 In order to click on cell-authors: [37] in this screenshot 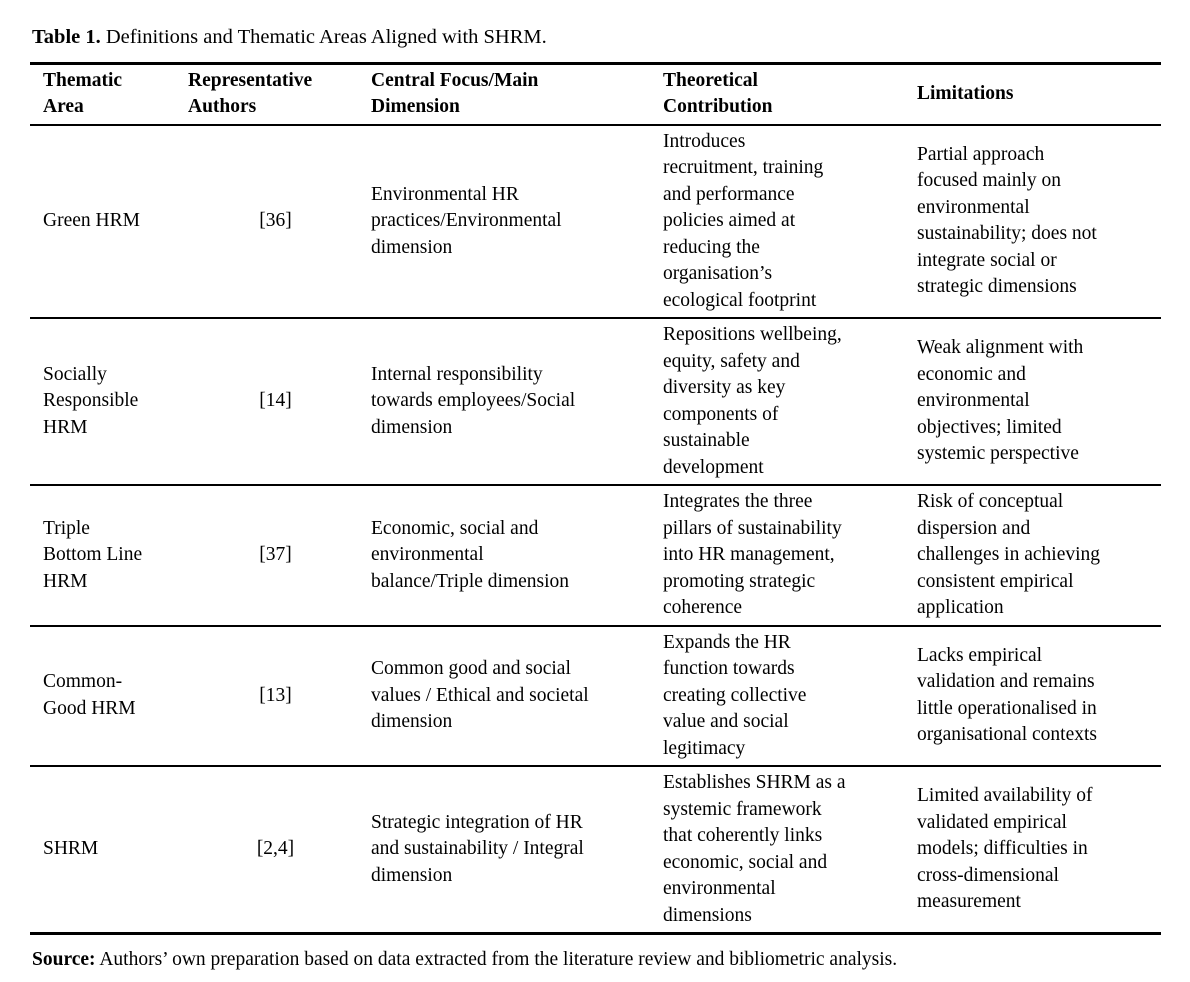, I will do `click(279, 556)`.